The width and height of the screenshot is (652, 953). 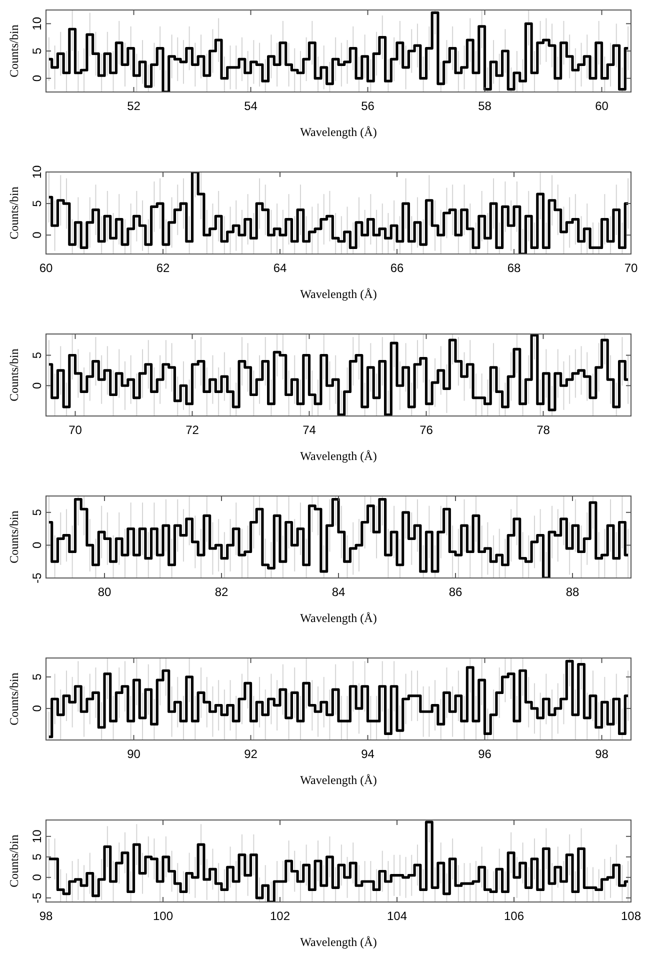 What do you see at coordinates (397, 916) in the screenshot?
I see `x-tick-label: 104` at bounding box center [397, 916].